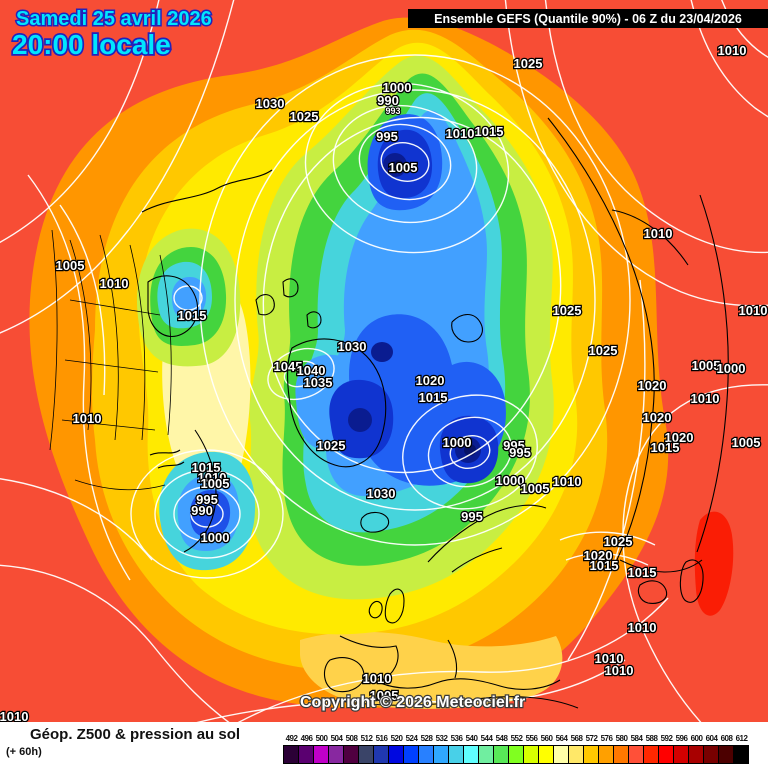 This screenshot has width=768, height=768. I want to click on scale-value: 512, so click(366, 738).